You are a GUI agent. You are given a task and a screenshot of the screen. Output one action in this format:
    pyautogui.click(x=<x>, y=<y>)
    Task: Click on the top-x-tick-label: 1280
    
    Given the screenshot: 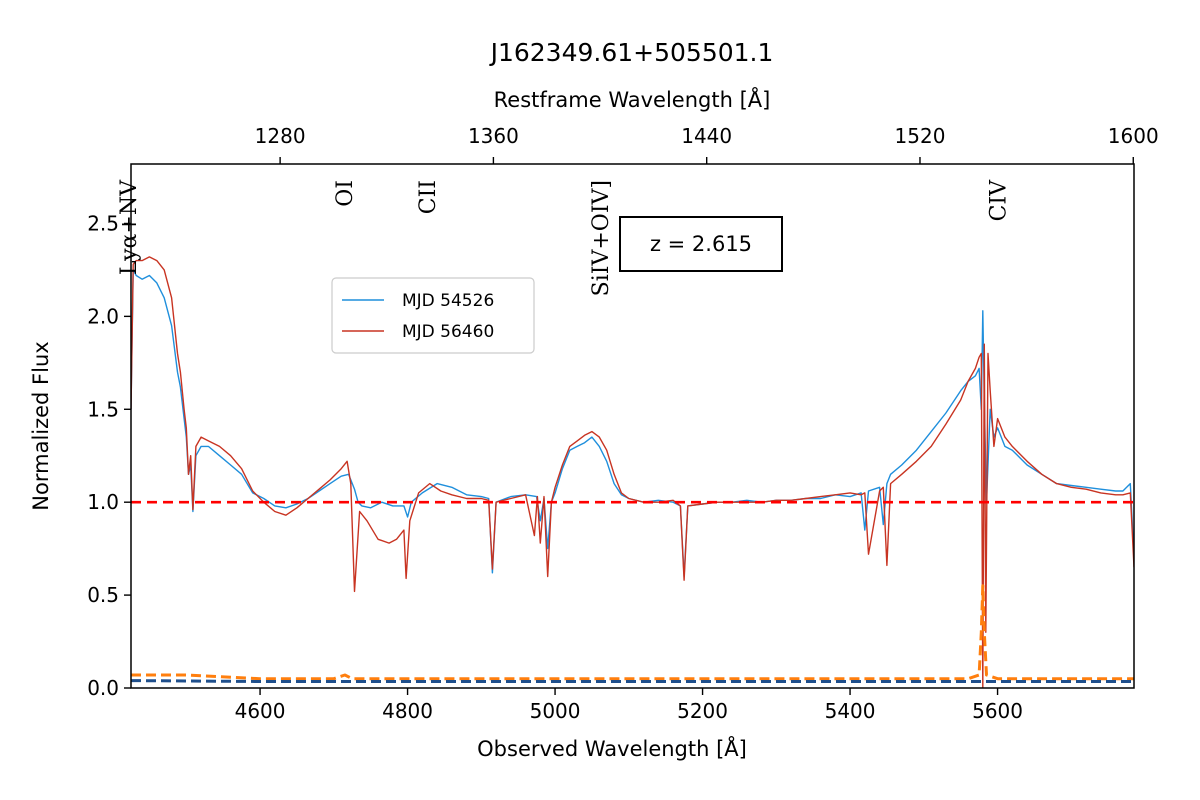 What is the action you would take?
    pyautogui.click(x=280, y=136)
    